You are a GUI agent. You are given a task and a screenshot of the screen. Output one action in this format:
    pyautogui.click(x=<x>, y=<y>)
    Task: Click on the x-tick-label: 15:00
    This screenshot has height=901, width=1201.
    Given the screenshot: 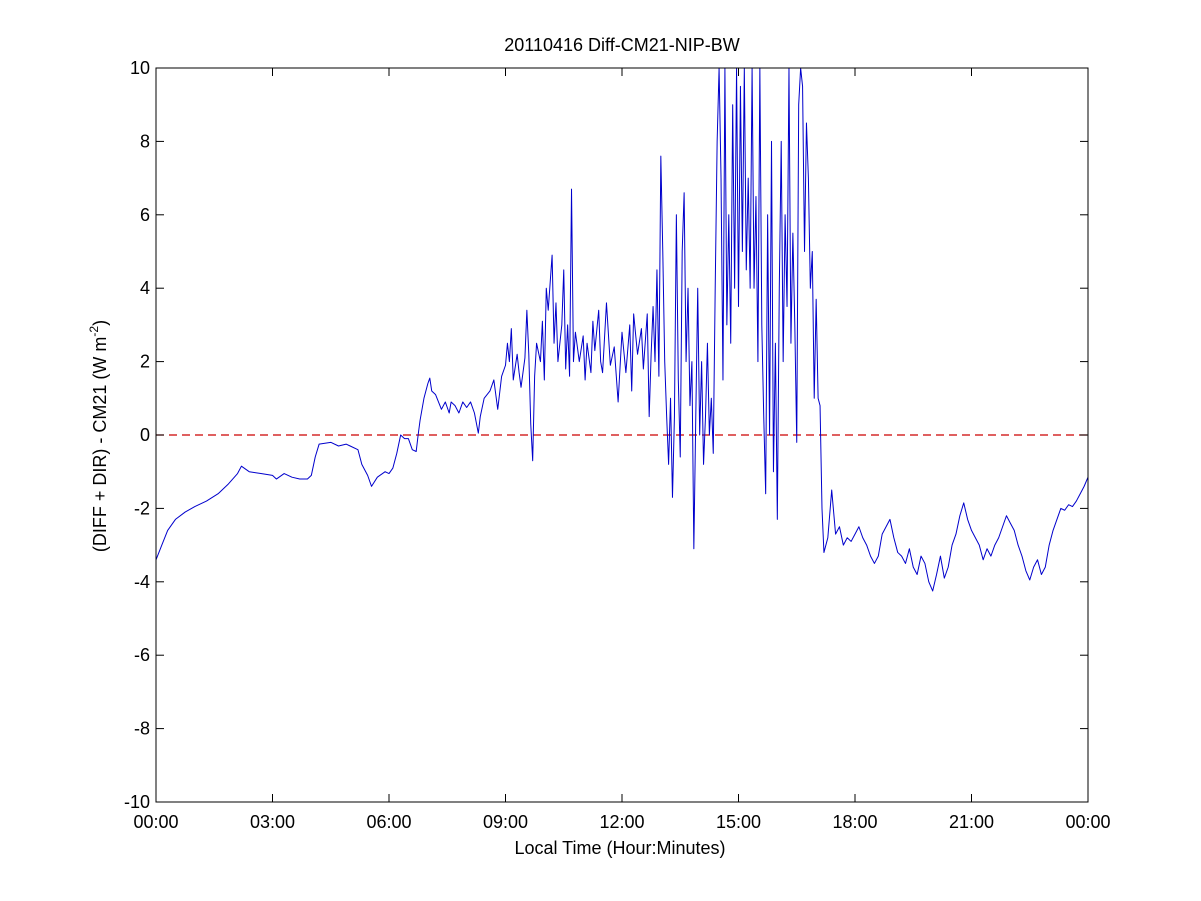 What is the action you would take?
    pyautogui.click(x=738, y=822)
    